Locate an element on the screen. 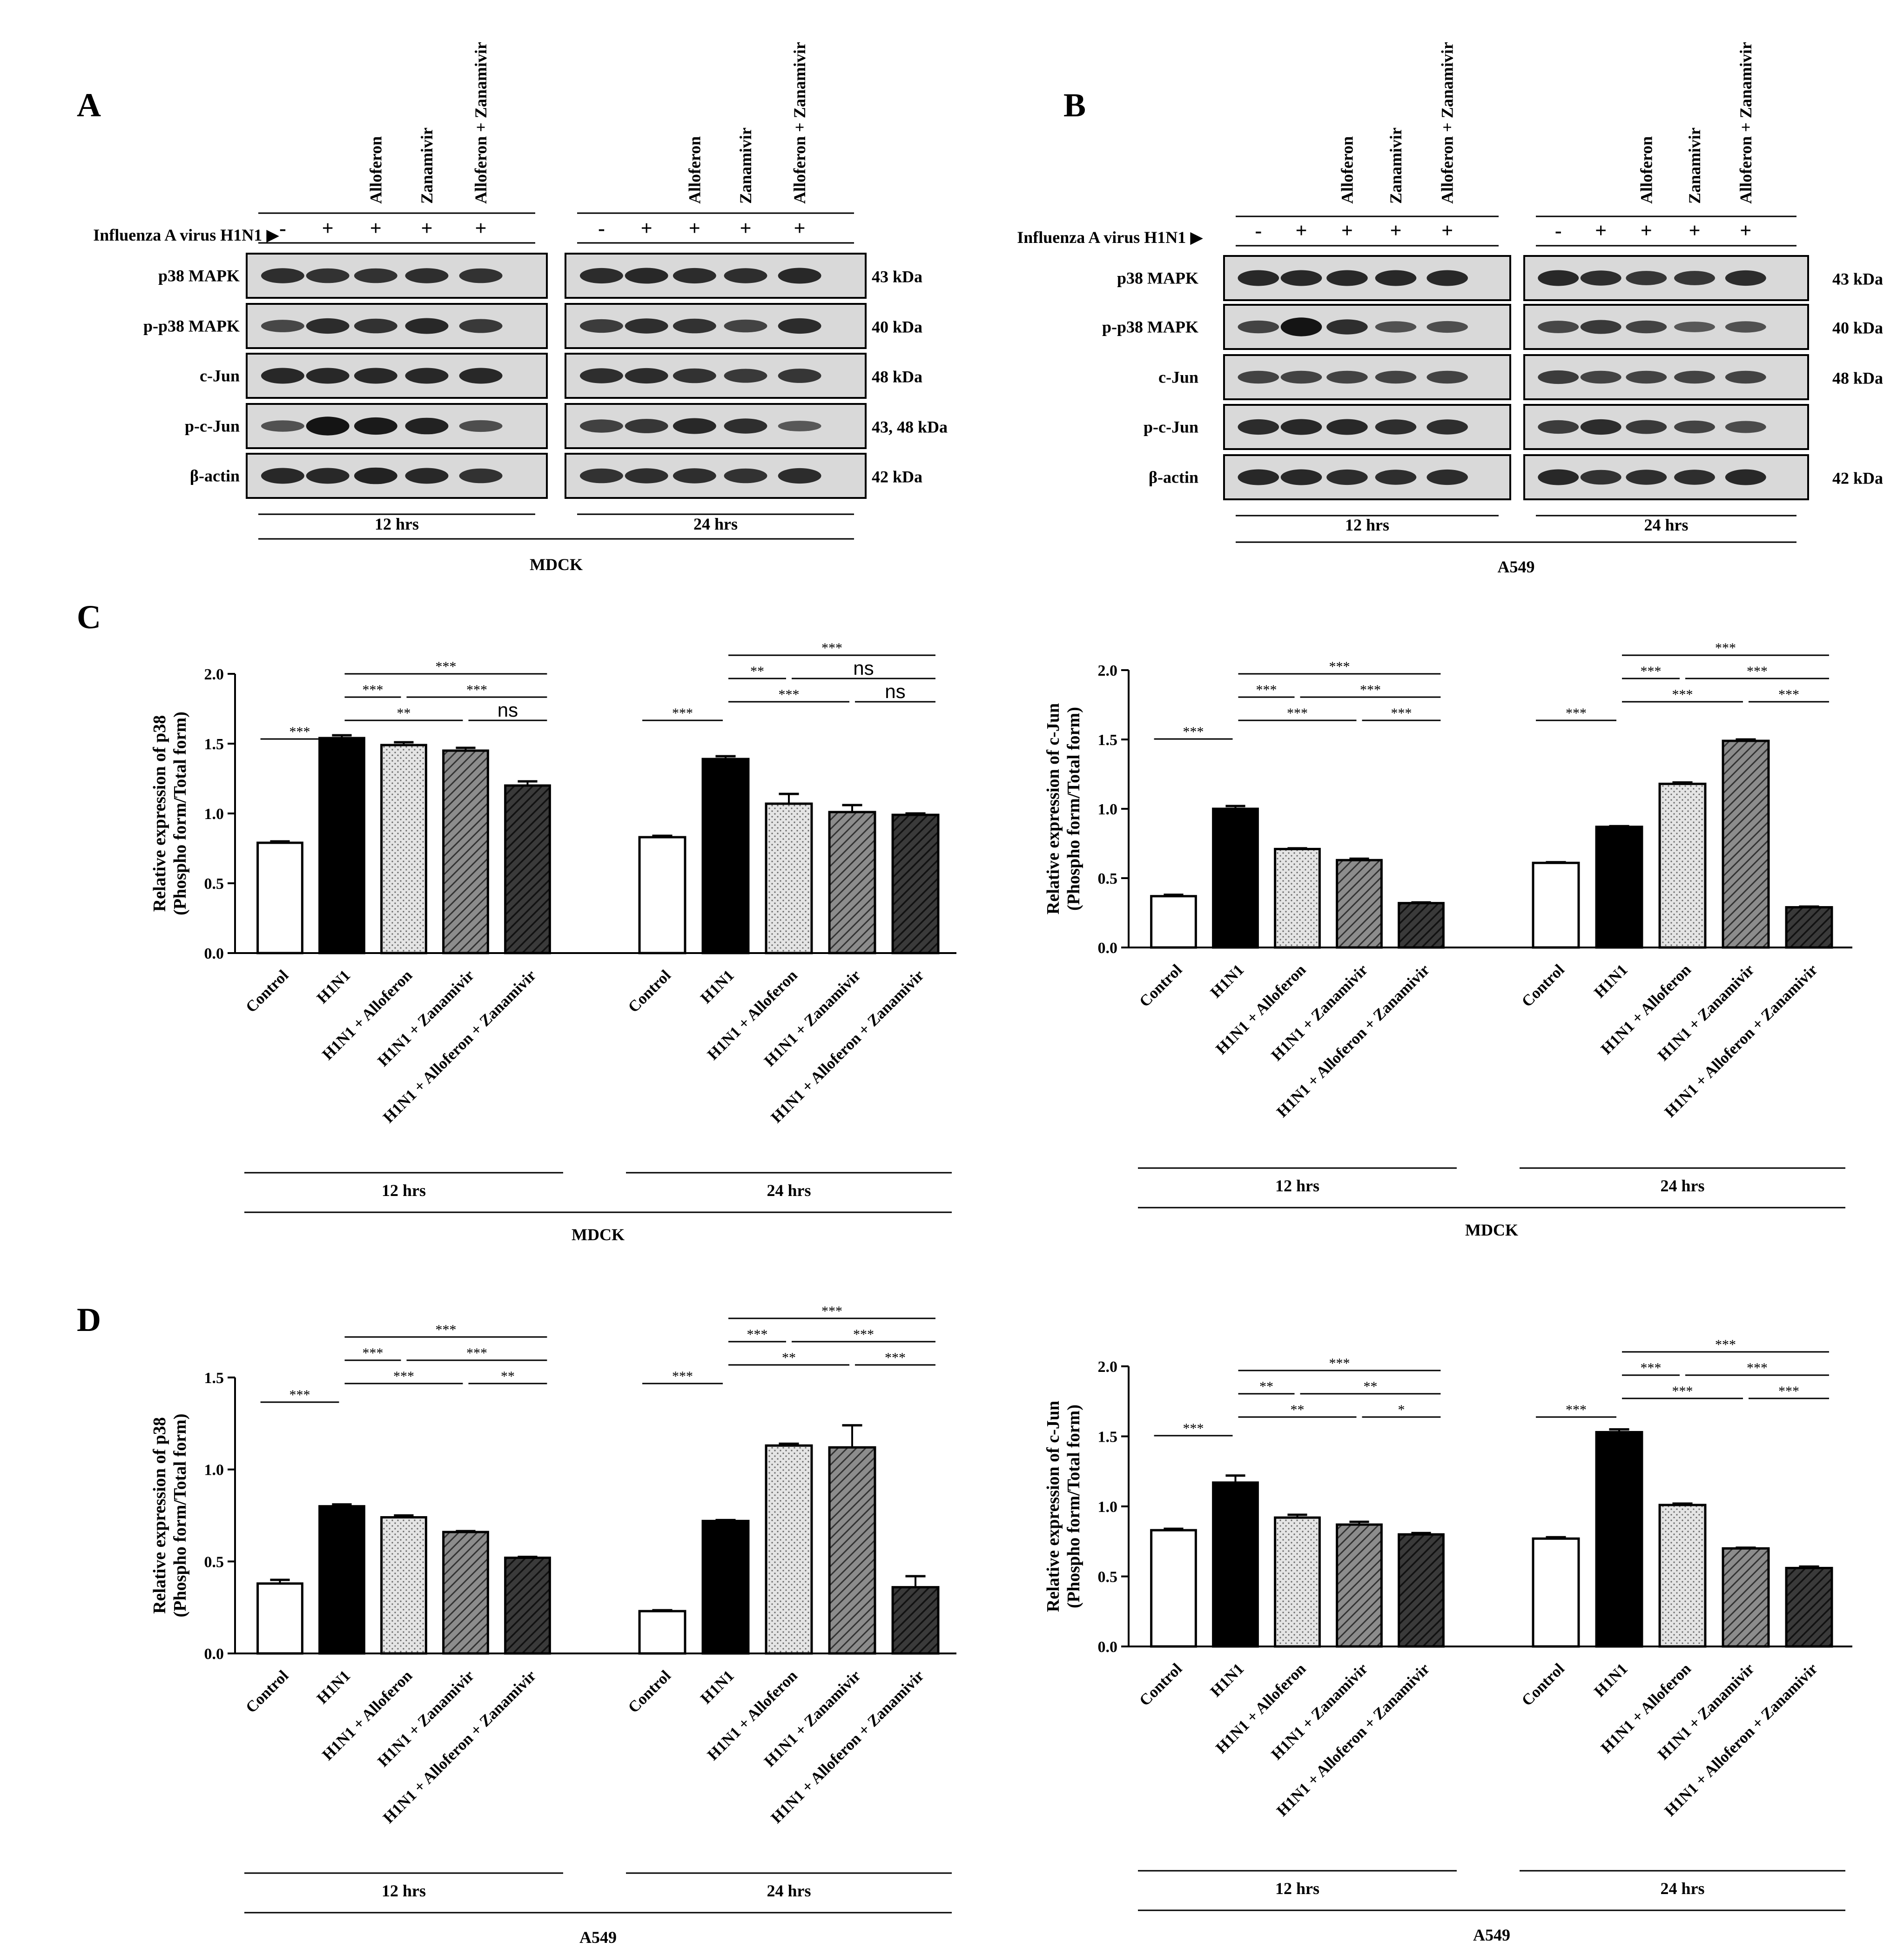 The height and width of the screenshot is (1955, 1904). significance-label: * is located at coordinates (1401, 1410).